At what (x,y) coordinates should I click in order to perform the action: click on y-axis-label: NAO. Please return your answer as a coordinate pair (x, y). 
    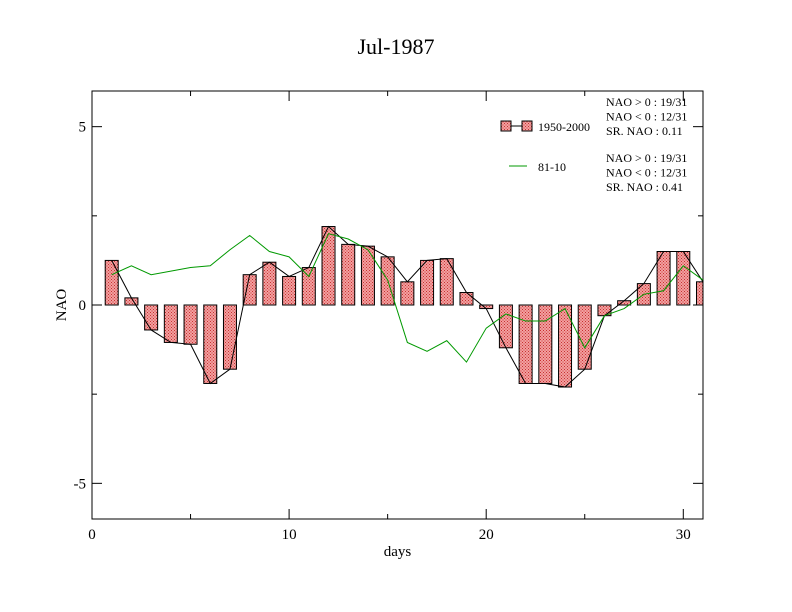
    Looking at the image, I should click on (62, 305).